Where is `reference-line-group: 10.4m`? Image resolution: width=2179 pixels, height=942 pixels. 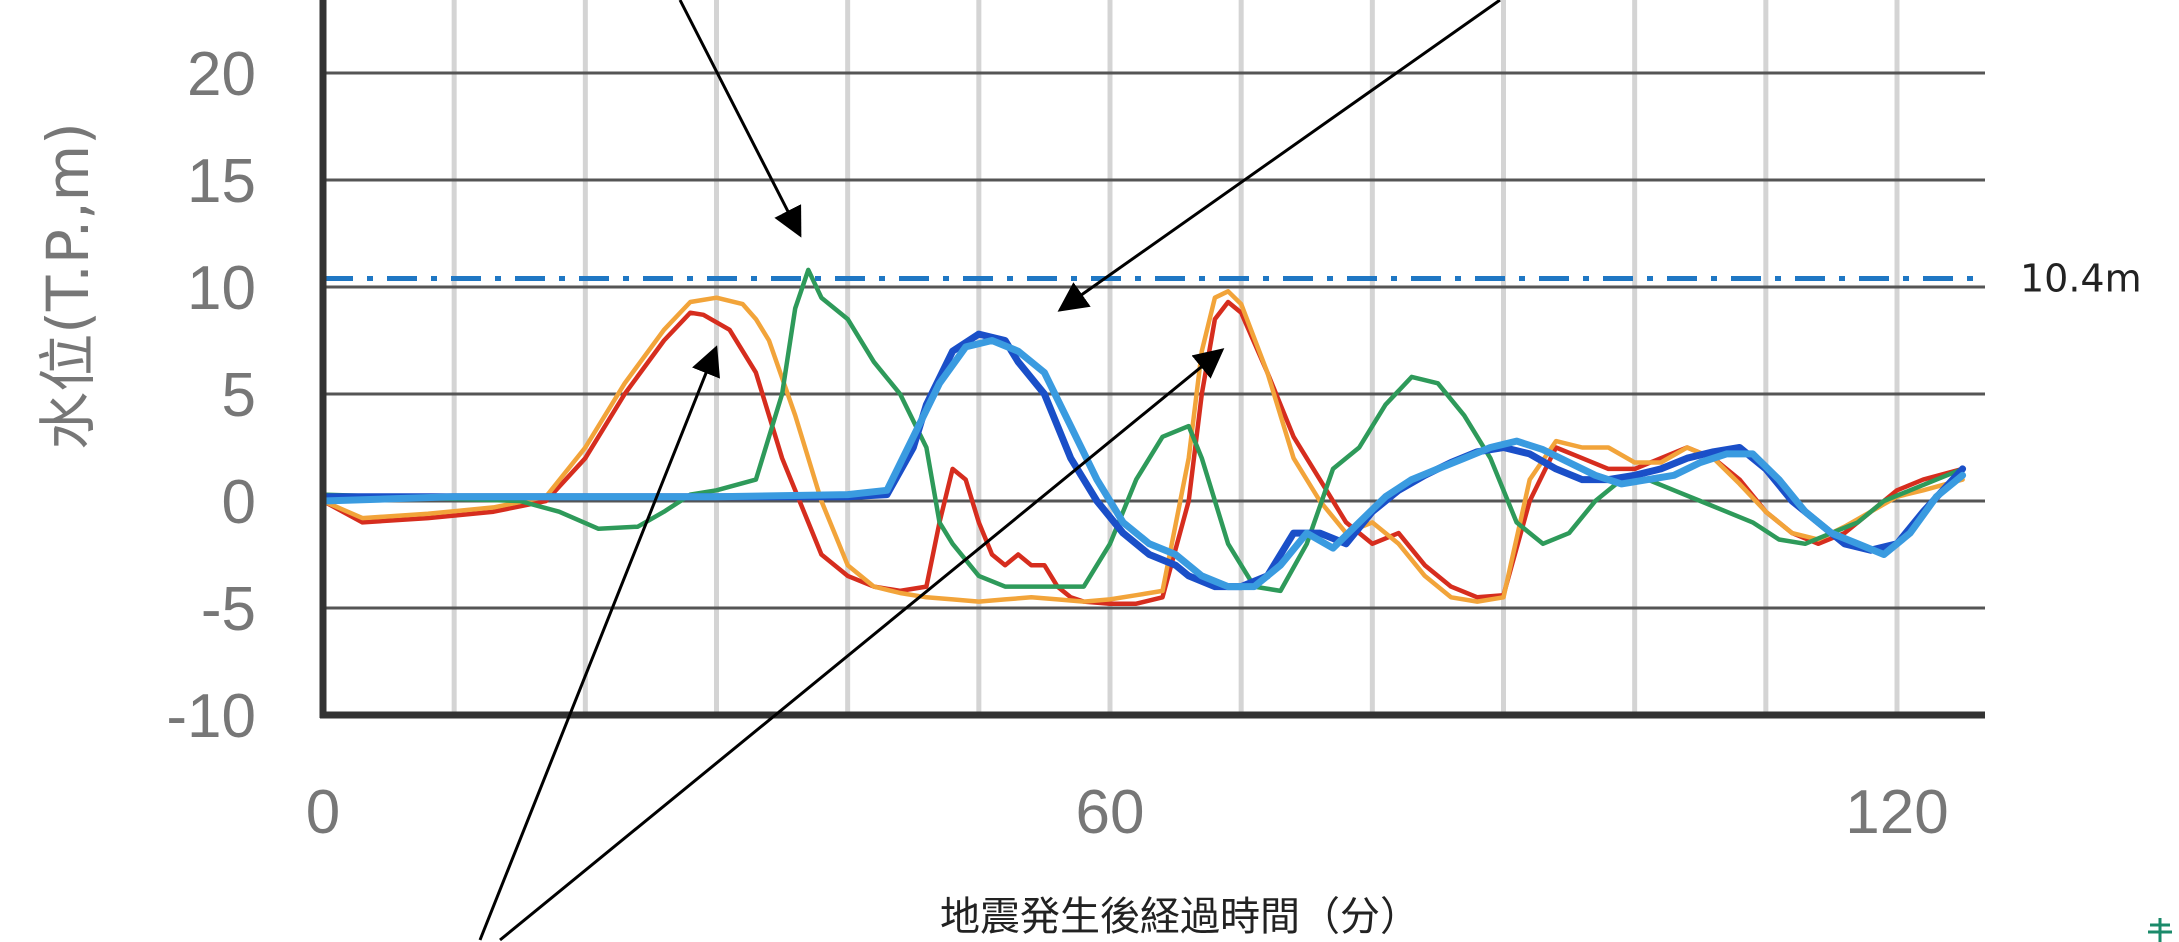 reference-line-group: 10.4m is located at coordinates (1232, 278).